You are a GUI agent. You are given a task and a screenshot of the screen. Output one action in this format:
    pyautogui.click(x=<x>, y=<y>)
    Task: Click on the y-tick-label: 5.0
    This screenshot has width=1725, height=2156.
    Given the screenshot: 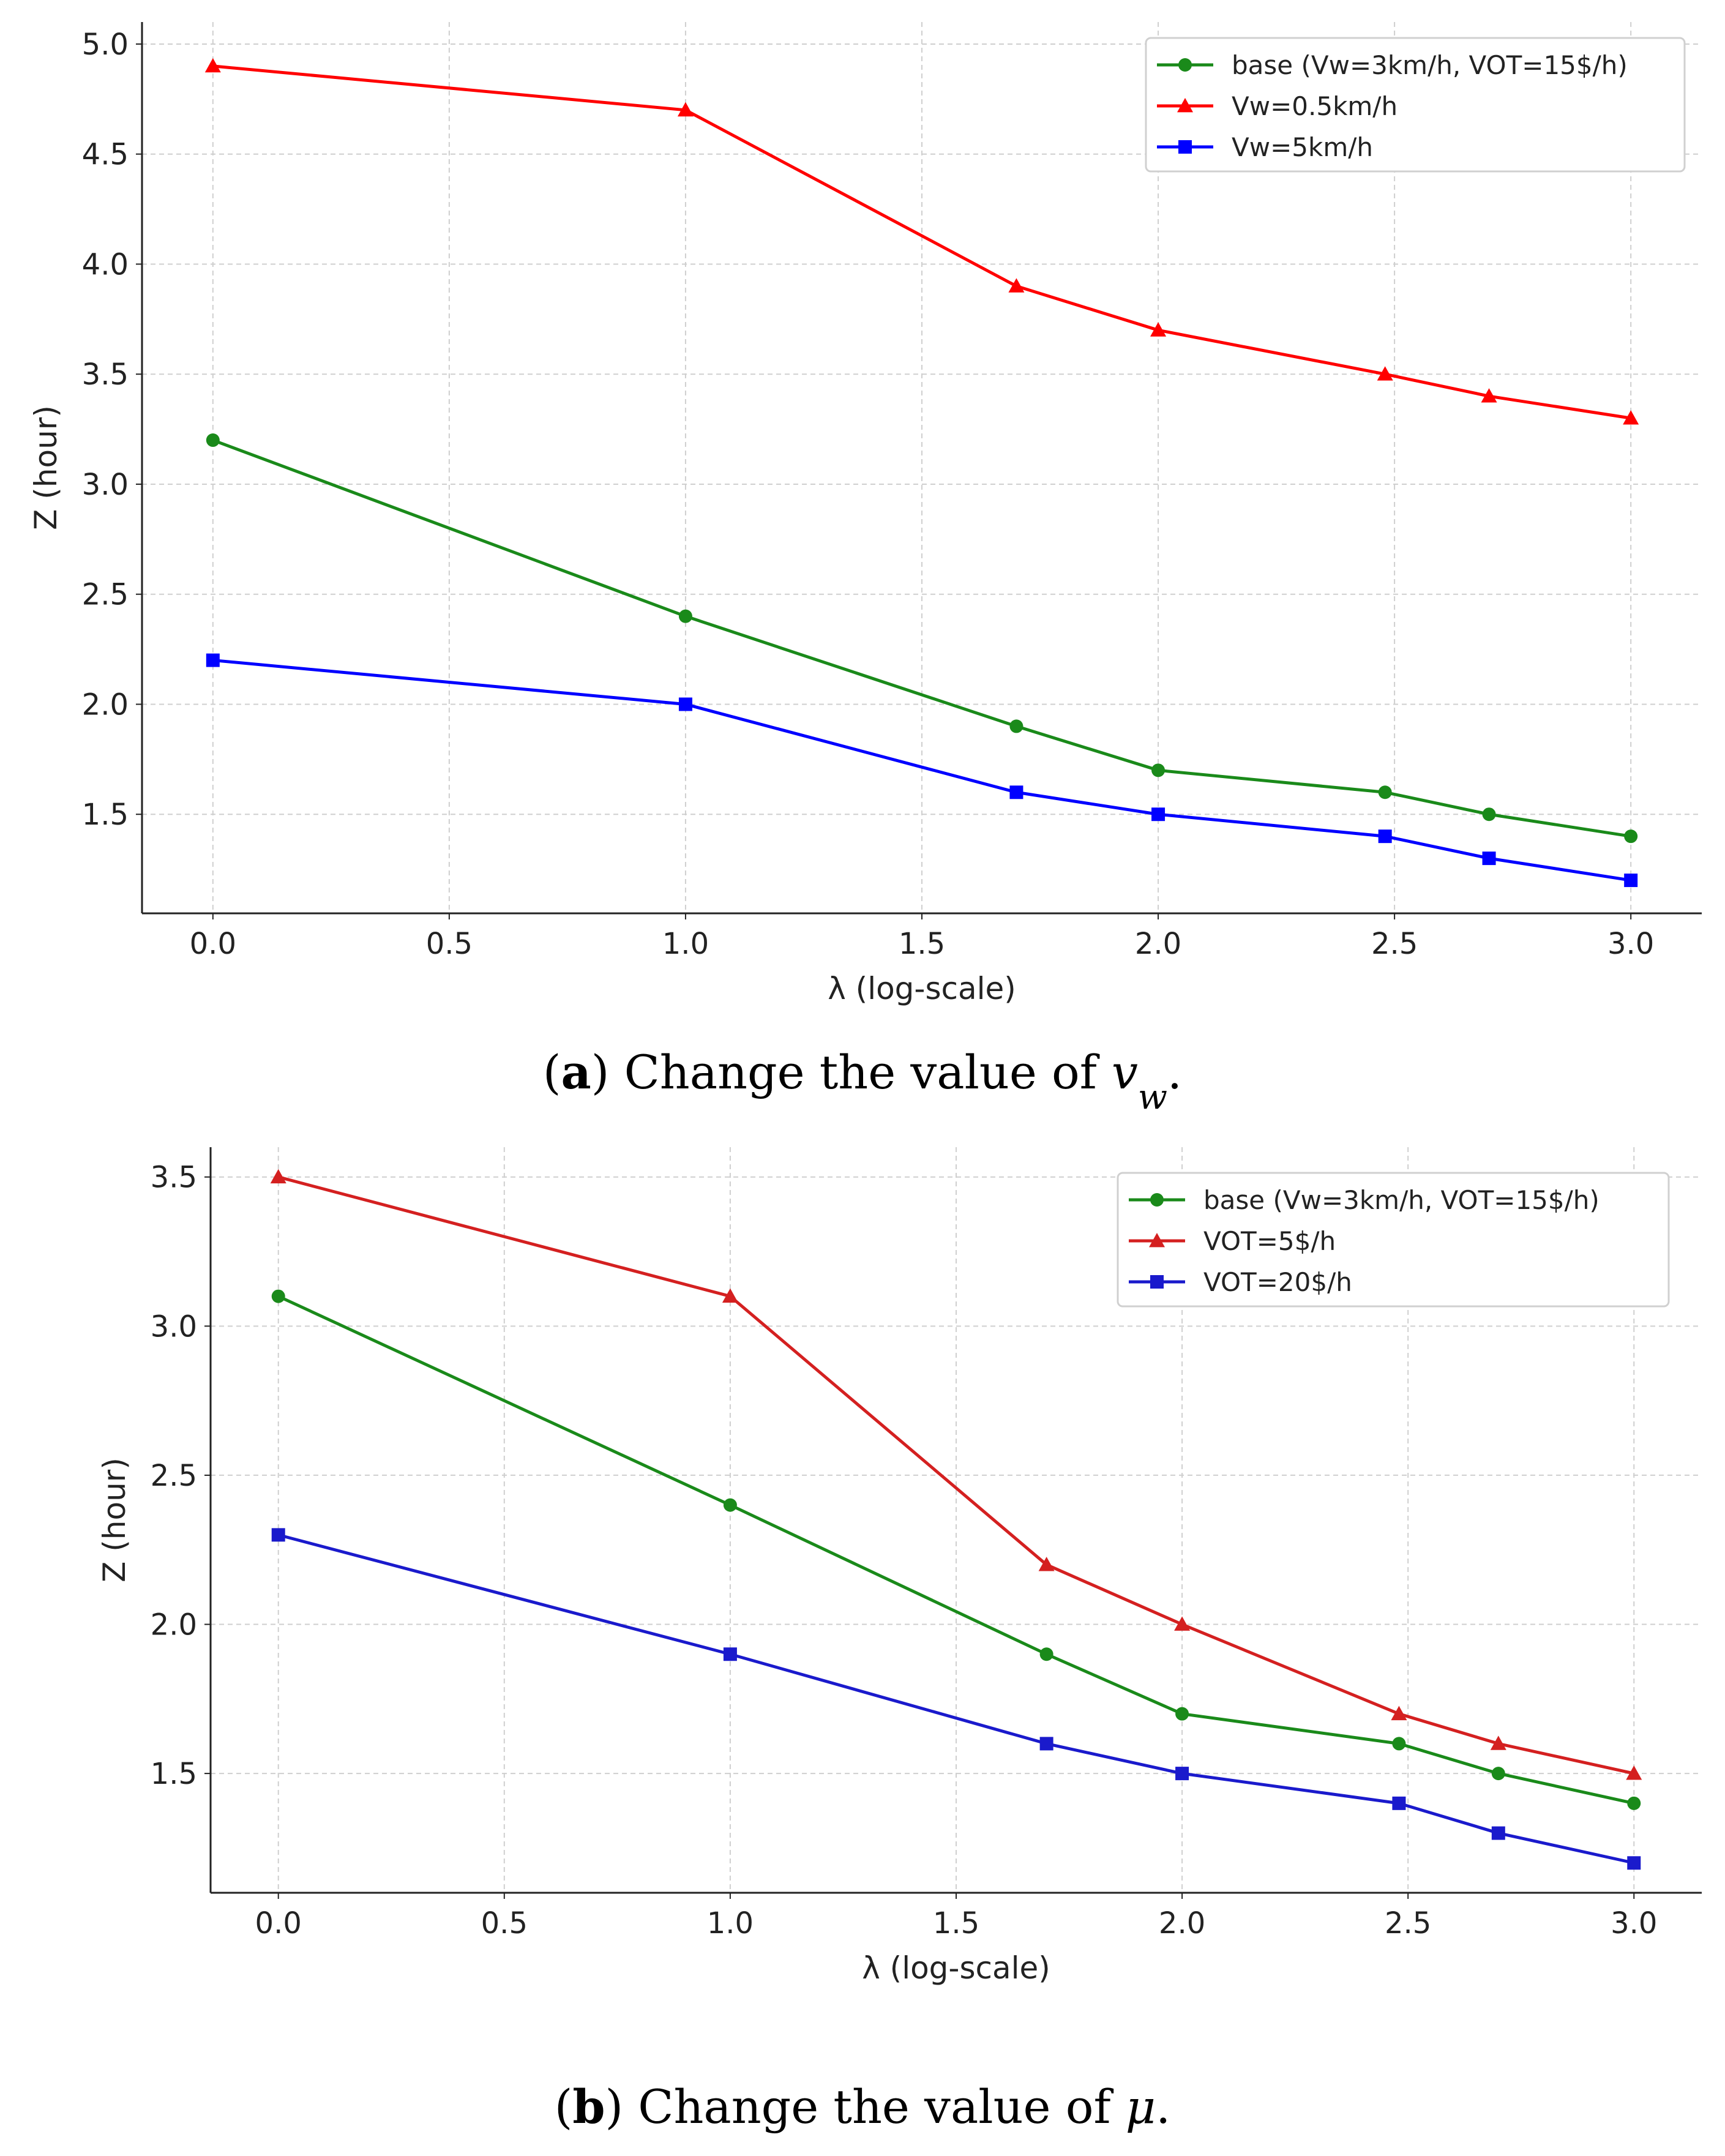 What is the action you would take?
    pyautogui.click(x=105, y=45)
    